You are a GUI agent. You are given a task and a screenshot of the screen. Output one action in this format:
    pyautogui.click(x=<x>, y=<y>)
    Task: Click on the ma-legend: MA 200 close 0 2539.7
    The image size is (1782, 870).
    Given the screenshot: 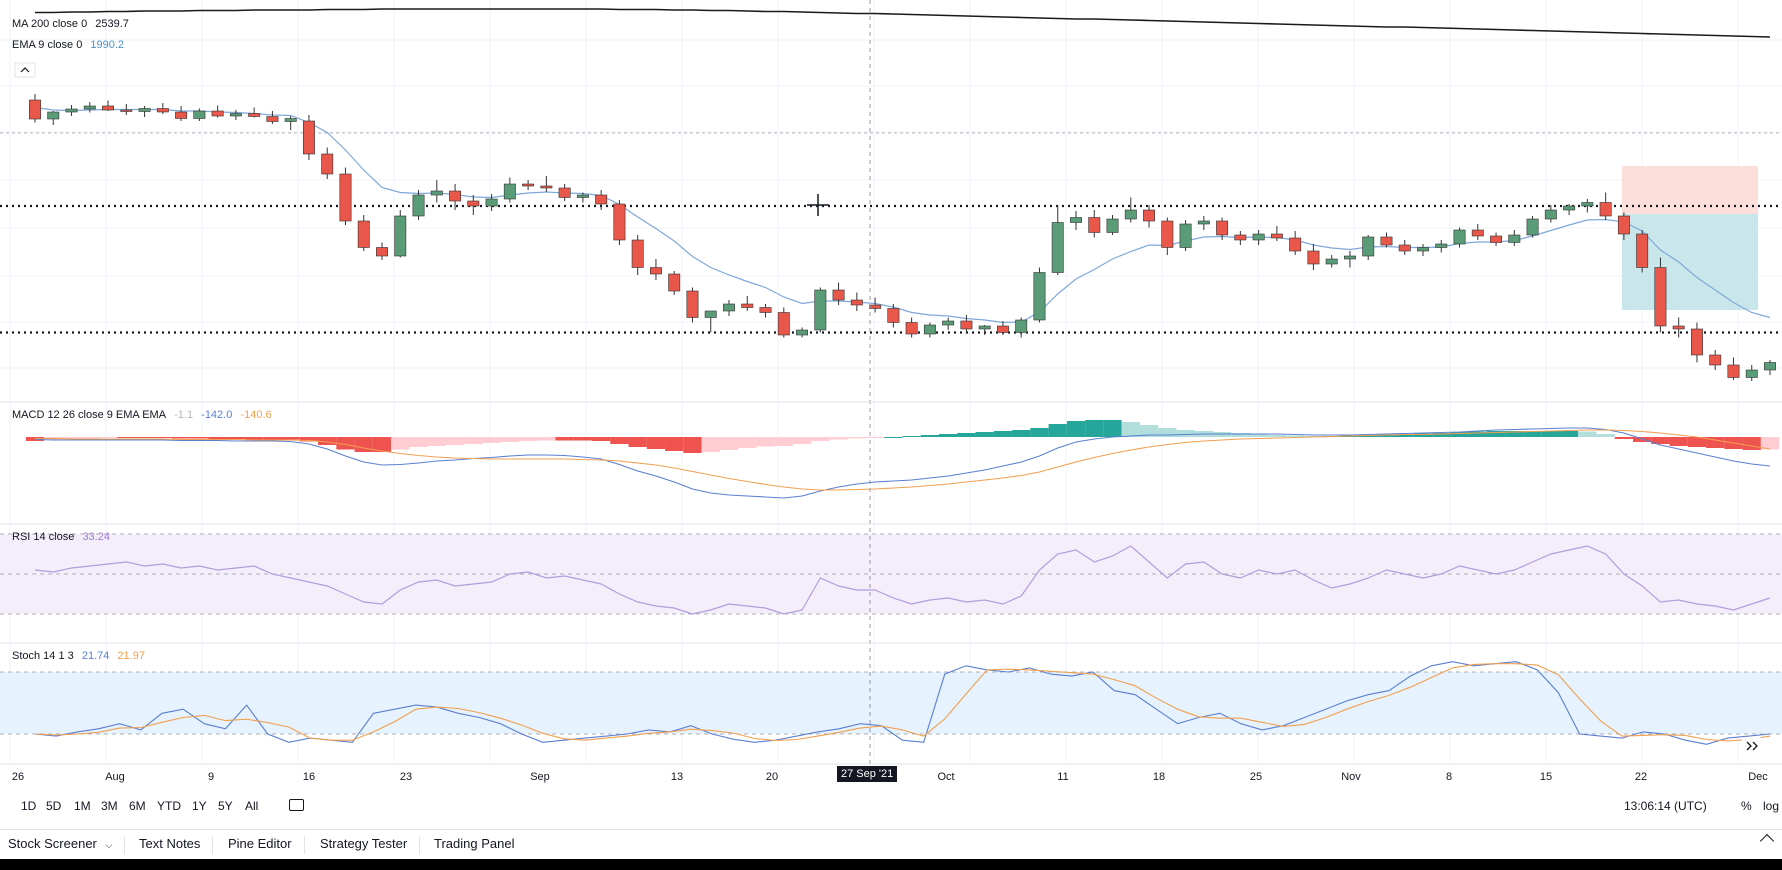 What is the action you would take?
    pyautogui.click(x=73, y=24)
    